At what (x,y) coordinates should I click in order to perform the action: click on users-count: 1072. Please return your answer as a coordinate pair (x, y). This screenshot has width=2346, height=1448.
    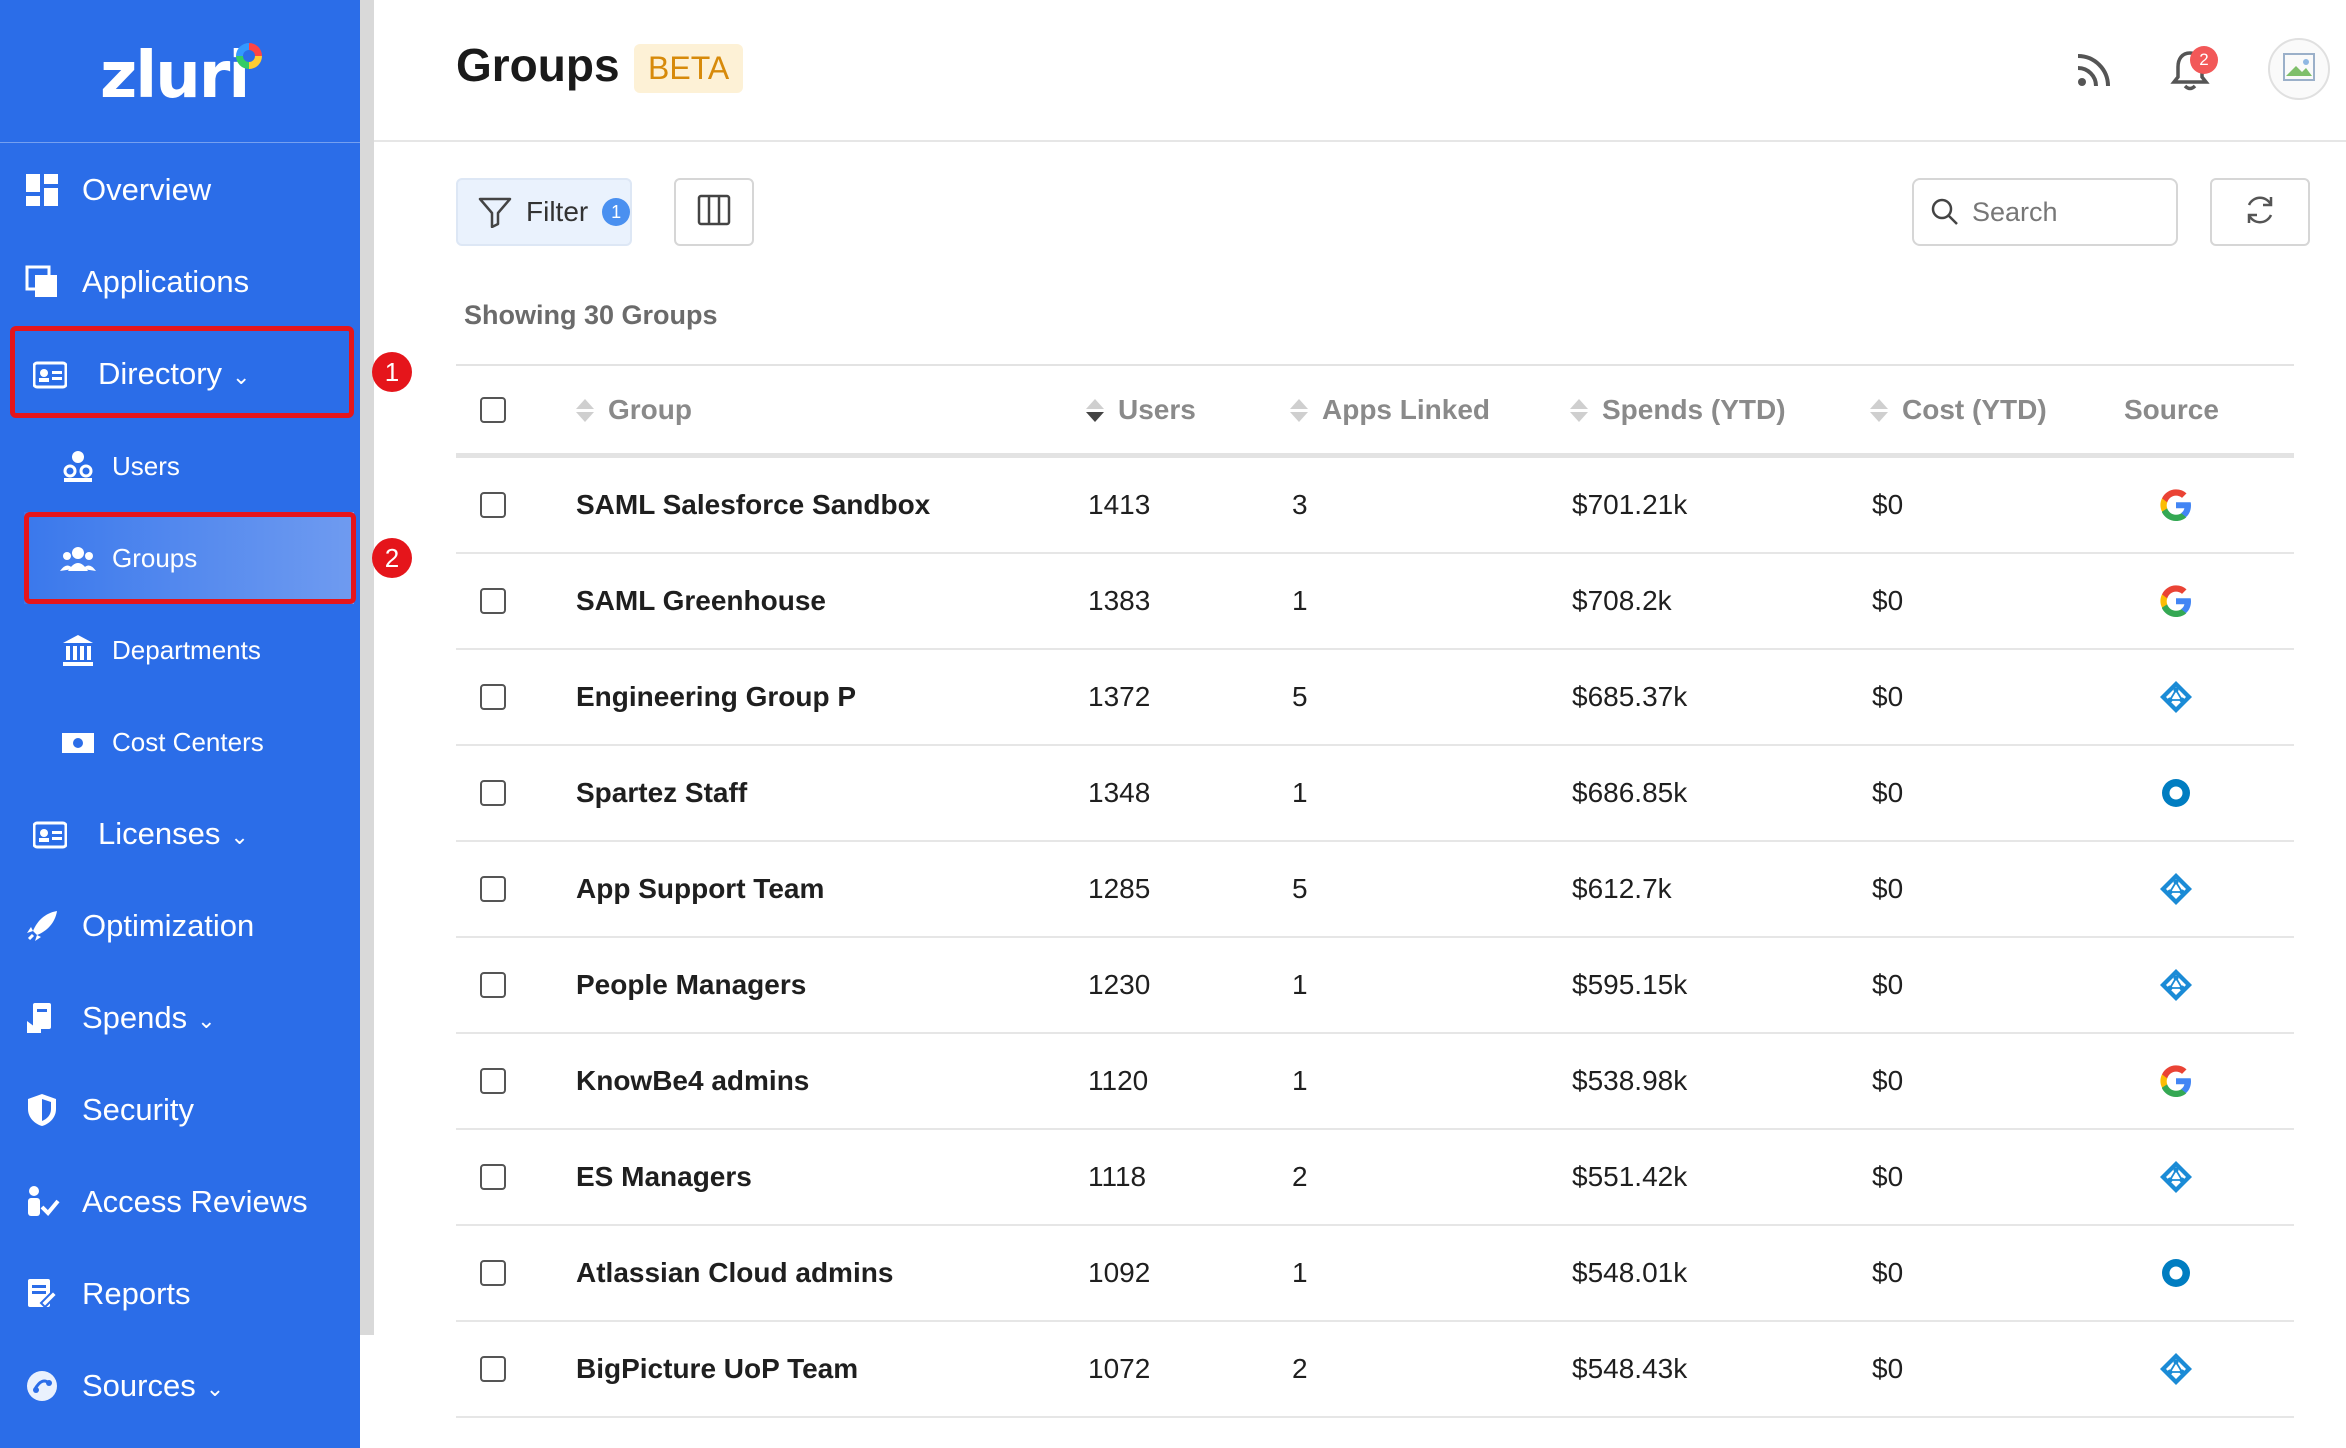
    Looking at the image, I should click on (1119, 1368).